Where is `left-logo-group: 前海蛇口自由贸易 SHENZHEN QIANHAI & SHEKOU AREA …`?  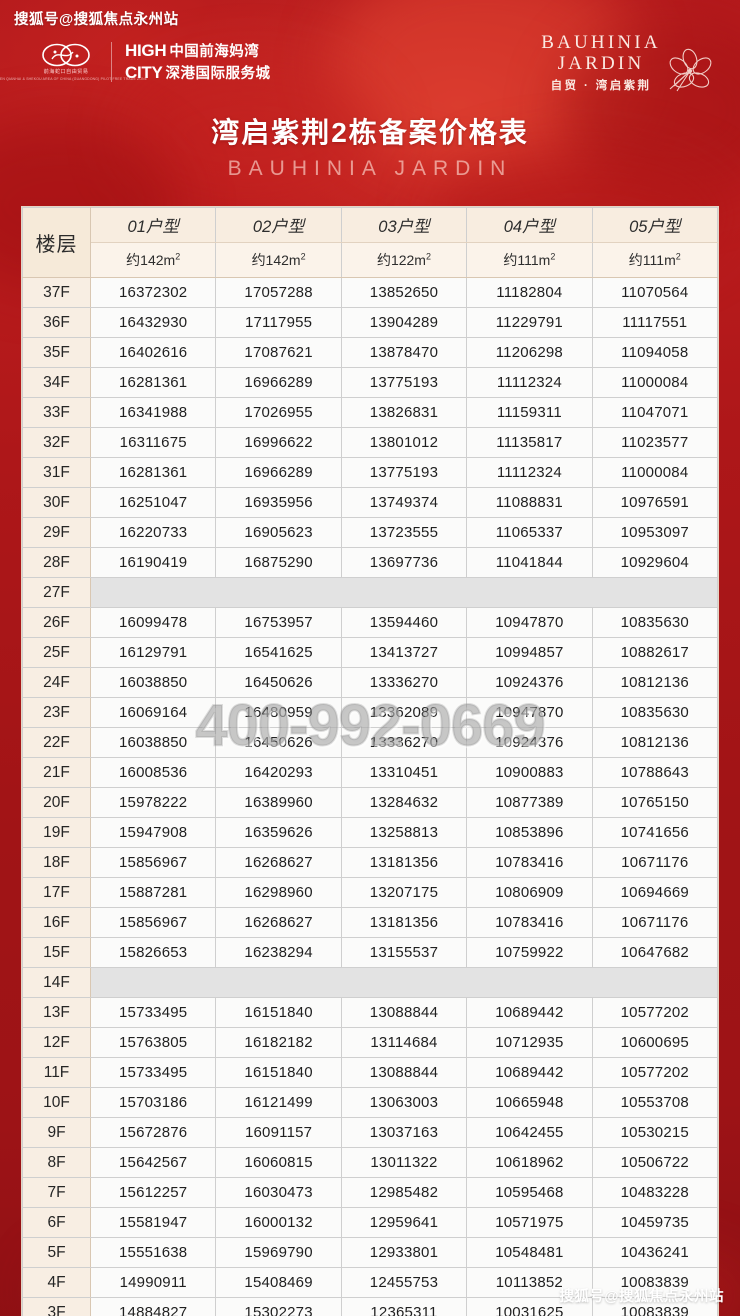
left-logo-group: 前海蛇口自由贸易 SHENZHEN QIANHAI & SHEKOU AREA … is located at coordinates (135, 62).